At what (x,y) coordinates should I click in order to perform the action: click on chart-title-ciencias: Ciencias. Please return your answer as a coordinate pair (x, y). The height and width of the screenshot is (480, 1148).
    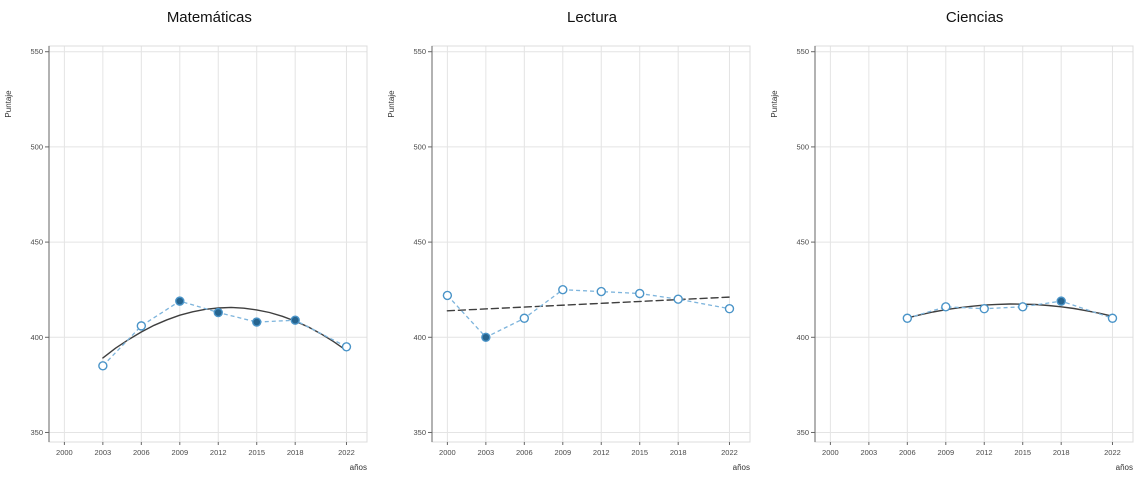
    Looking at the image, I should click on (974, 17).